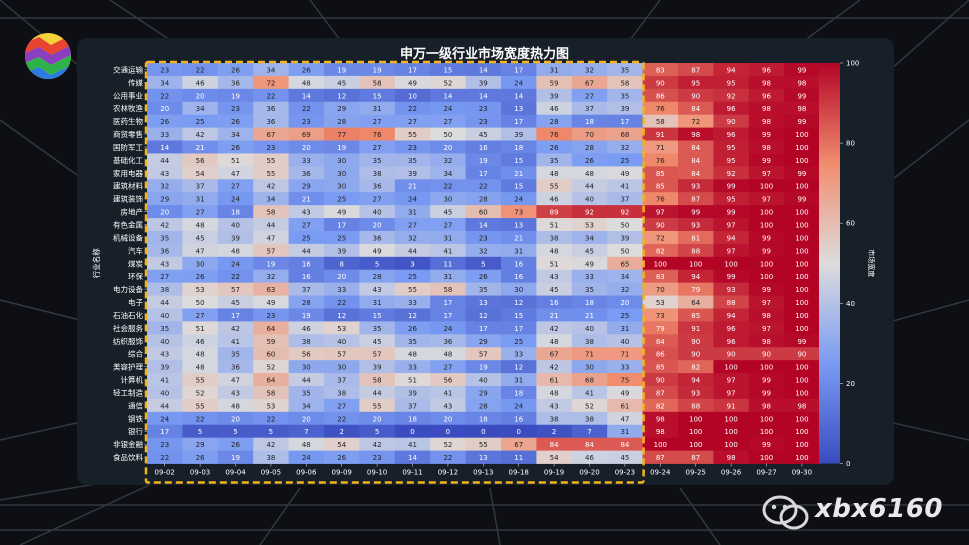 Image resolution: width=969 pixels, height=545 pixels. Describe the element at coordinates (235, 473) in the screenshot. I see `col-label: 09-04` at that location.